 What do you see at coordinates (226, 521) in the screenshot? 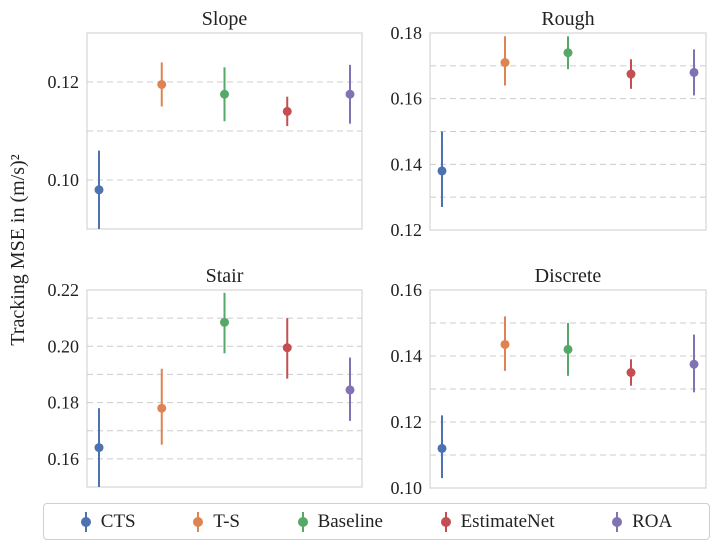
I see `legend-label: T-S` at bounding box center [226, 521].